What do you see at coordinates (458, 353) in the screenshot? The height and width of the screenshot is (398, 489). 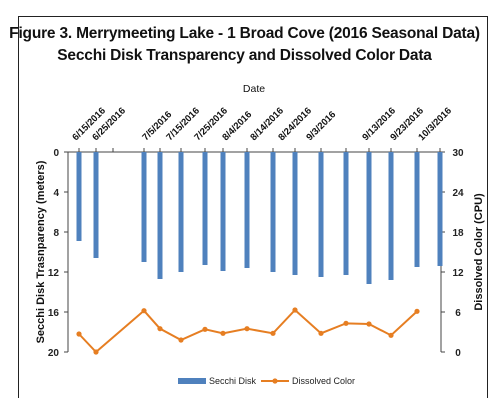 I see `right-axis-tick-label: 0` at bounding box center [458, 353].